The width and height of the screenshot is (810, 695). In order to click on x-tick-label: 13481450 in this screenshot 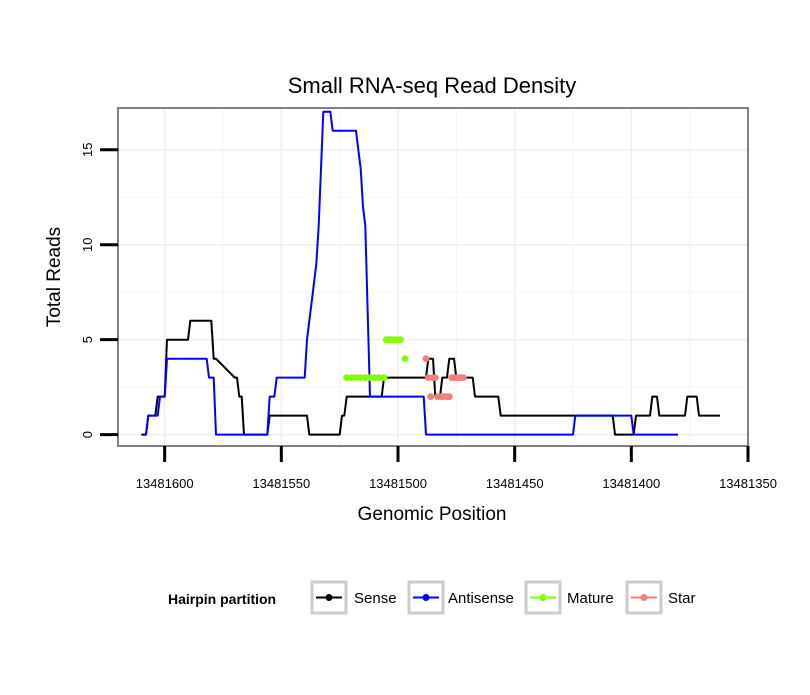, I will do `click(515, 483)`.